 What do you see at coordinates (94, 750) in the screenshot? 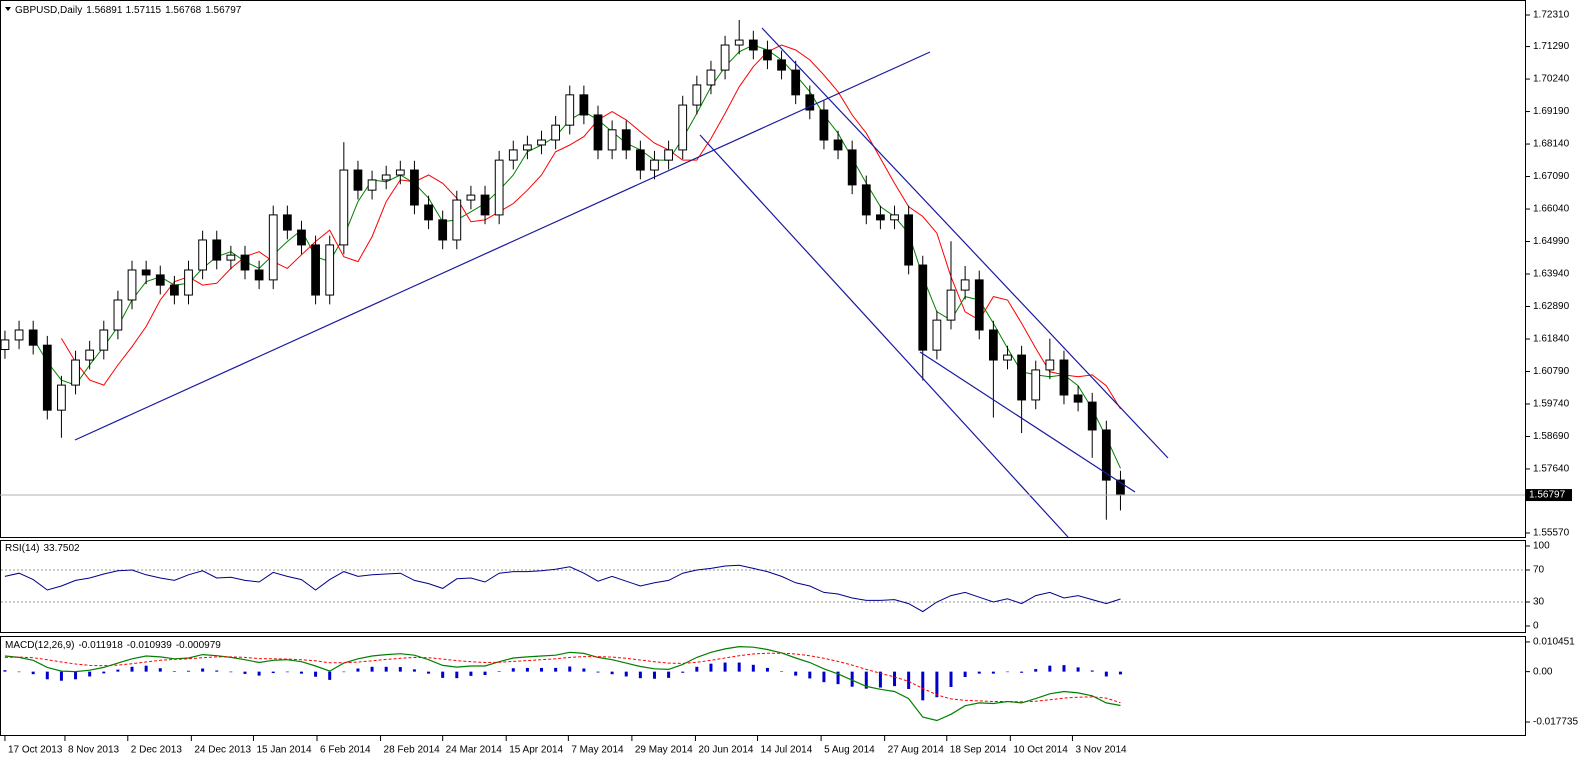
I see `x-tick-label: 8 Nov 2013` at bounding box center [94, 750].